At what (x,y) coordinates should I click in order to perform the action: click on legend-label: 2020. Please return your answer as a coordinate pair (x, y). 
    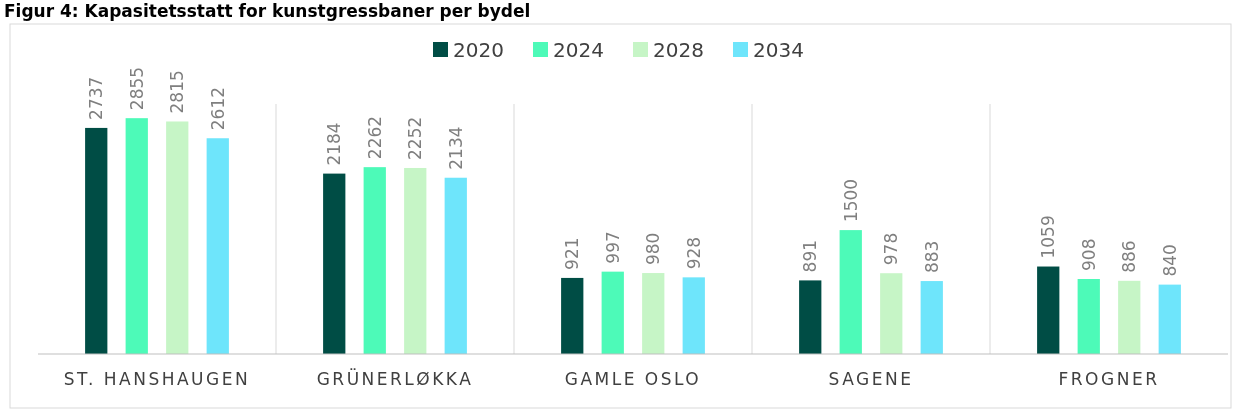
    Looking at the image, I should click on (478, 50).